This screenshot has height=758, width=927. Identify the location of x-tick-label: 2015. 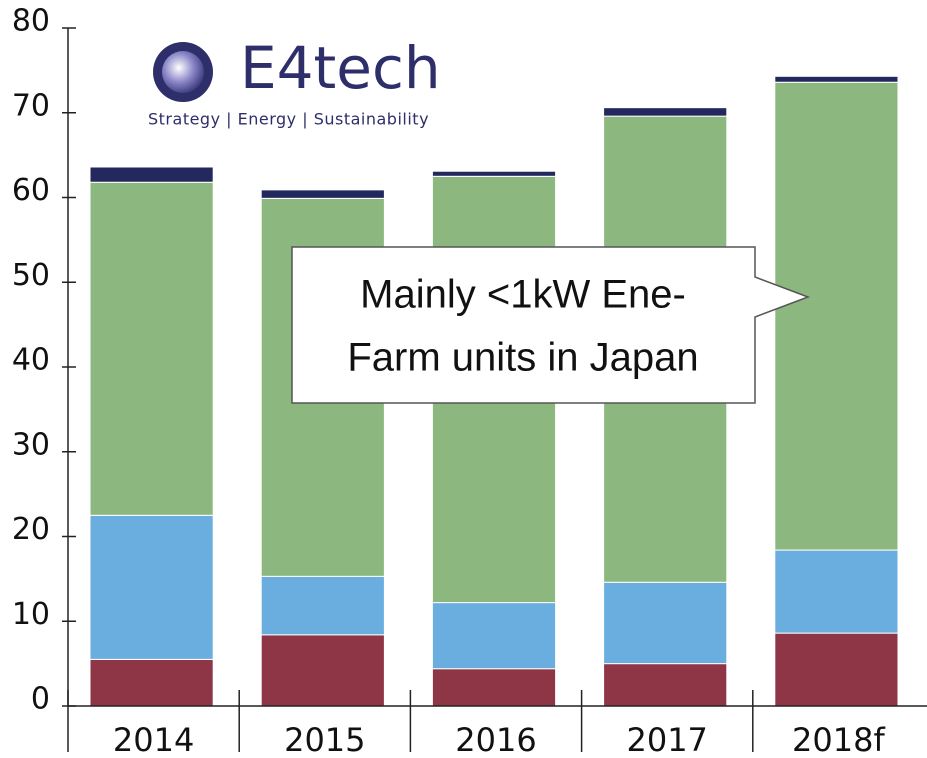
(324, 739).